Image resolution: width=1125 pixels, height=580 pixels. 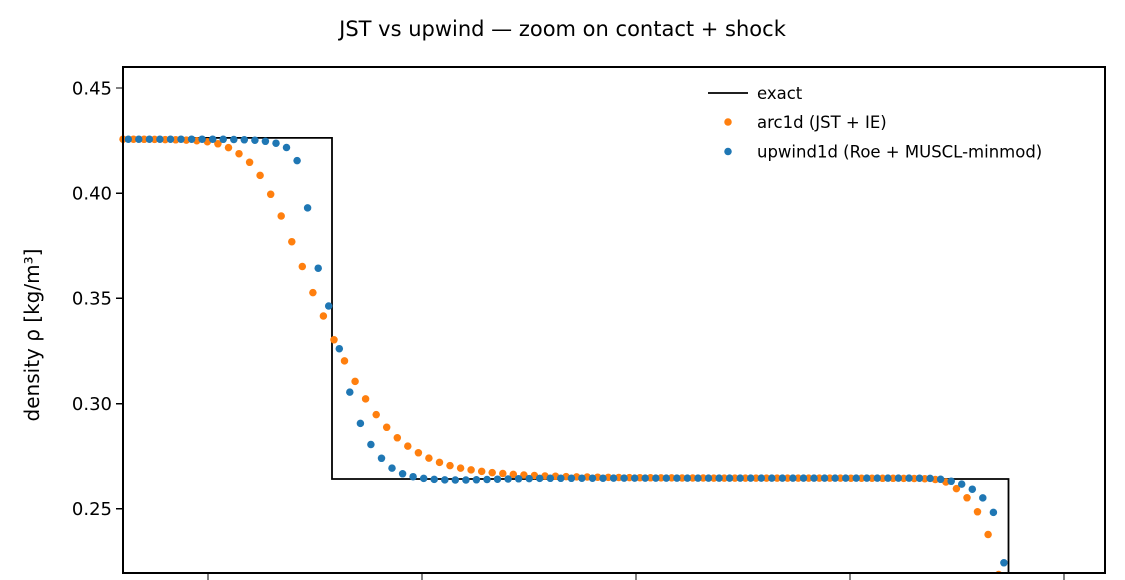 What do you see at coordinates (805, 122) in the screenshot?
I see `legend-item-arc1d: arc1d (JST + IE)` at bounding box center [805, 122].